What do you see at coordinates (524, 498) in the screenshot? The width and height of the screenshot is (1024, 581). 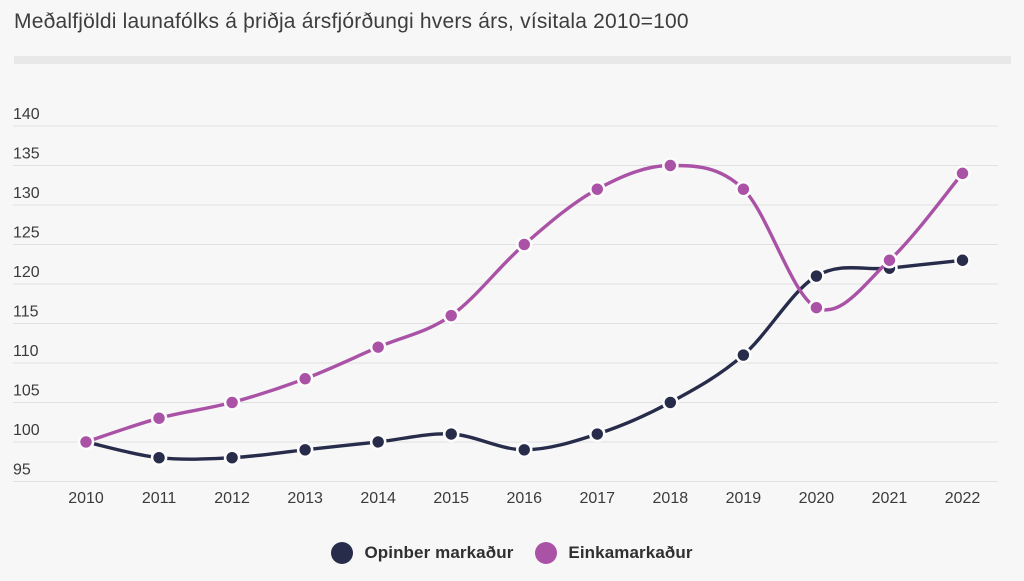 I see `x-axis-tick-label: 2016` at bounding box center [524, 498].